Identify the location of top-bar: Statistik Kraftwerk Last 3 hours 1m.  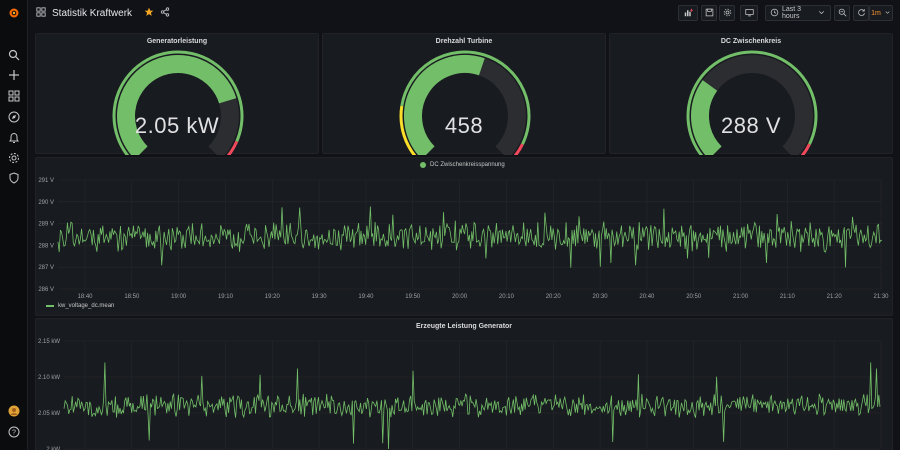
(464, 13).